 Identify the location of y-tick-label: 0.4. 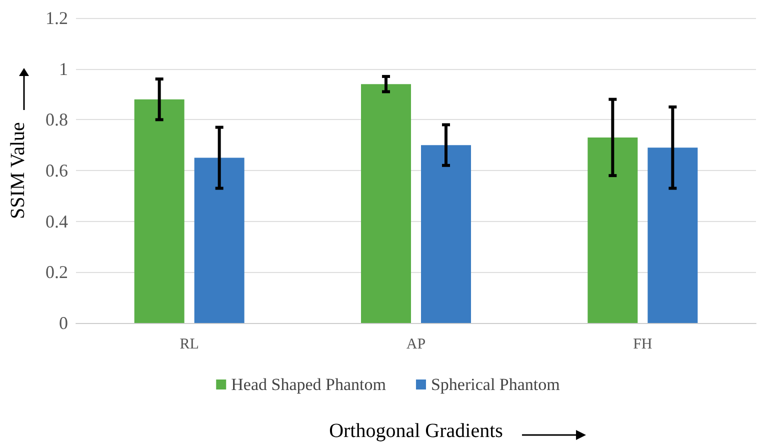
(57, 221).